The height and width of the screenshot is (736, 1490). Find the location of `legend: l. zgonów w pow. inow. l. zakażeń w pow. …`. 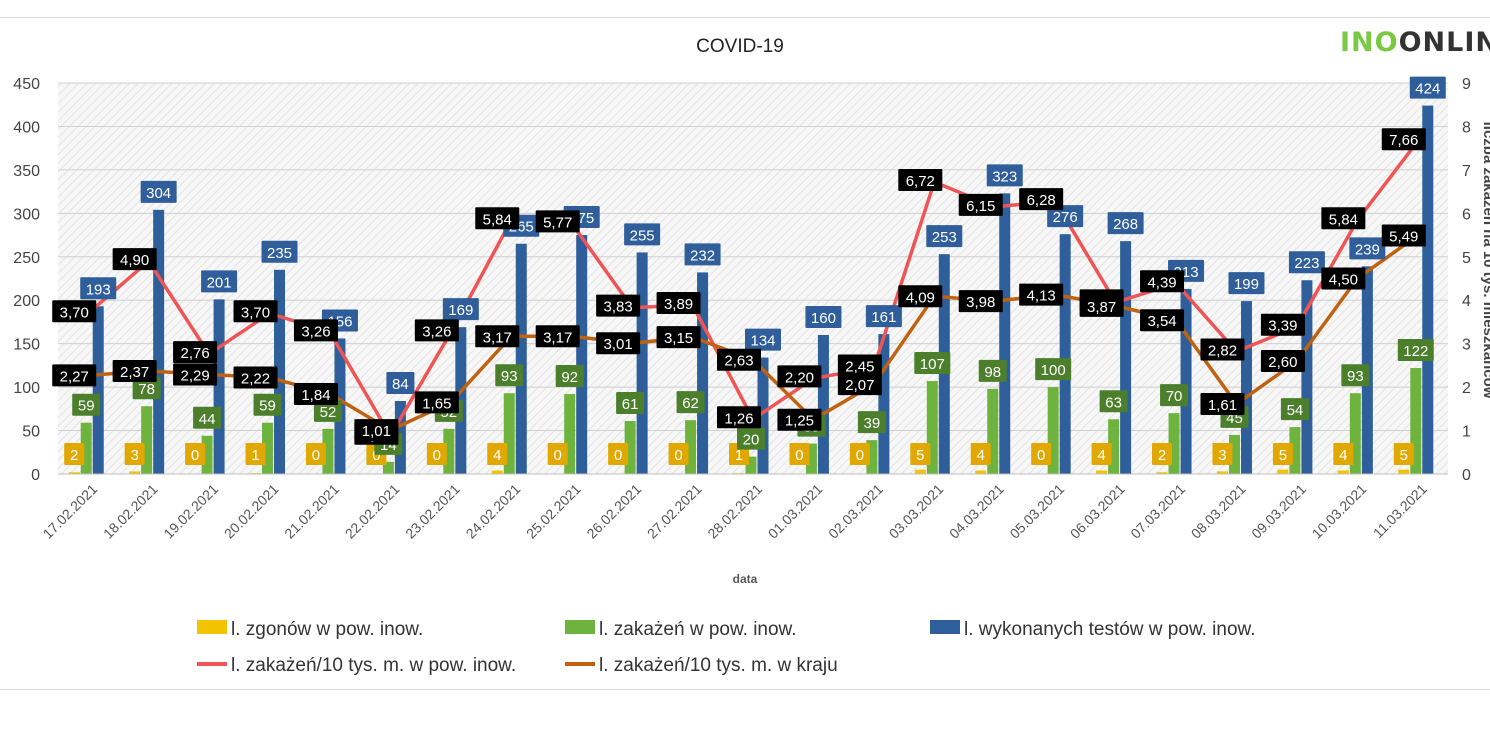

legend: l. zgonów w pow. inow. l. zakażeń w pow. … is located at coordinates (726, 647).